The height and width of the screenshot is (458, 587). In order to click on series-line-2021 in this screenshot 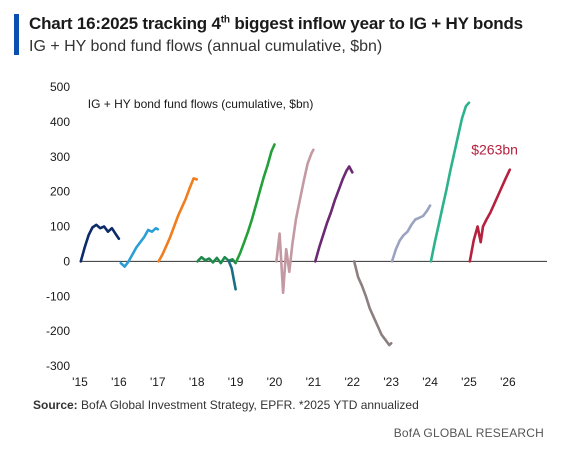, I will do `click(333, 214)`.